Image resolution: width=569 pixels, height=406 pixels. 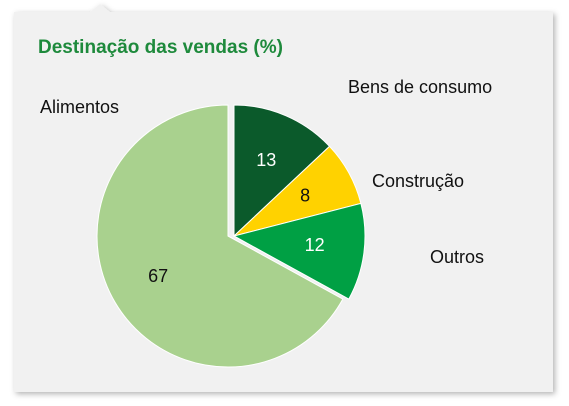 I want to click on value-label: 13, so click(x=266, y=160).